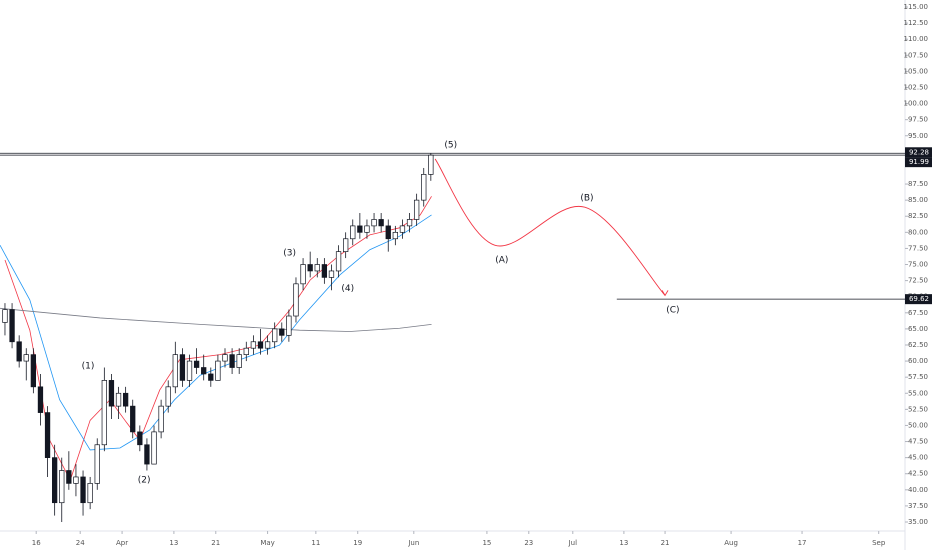  I want to click on wave-label: (A), so click(501, 261).